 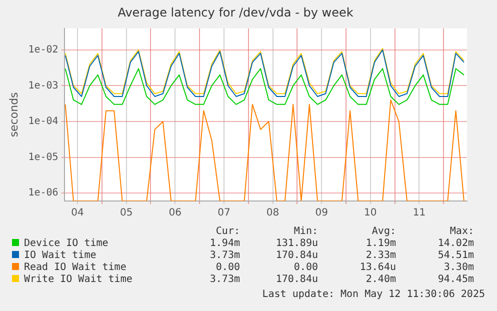 What do you see at coordinates (380, 280) in the screenshot?
I see `text: 2.40m` at bounding box center [380, 280].